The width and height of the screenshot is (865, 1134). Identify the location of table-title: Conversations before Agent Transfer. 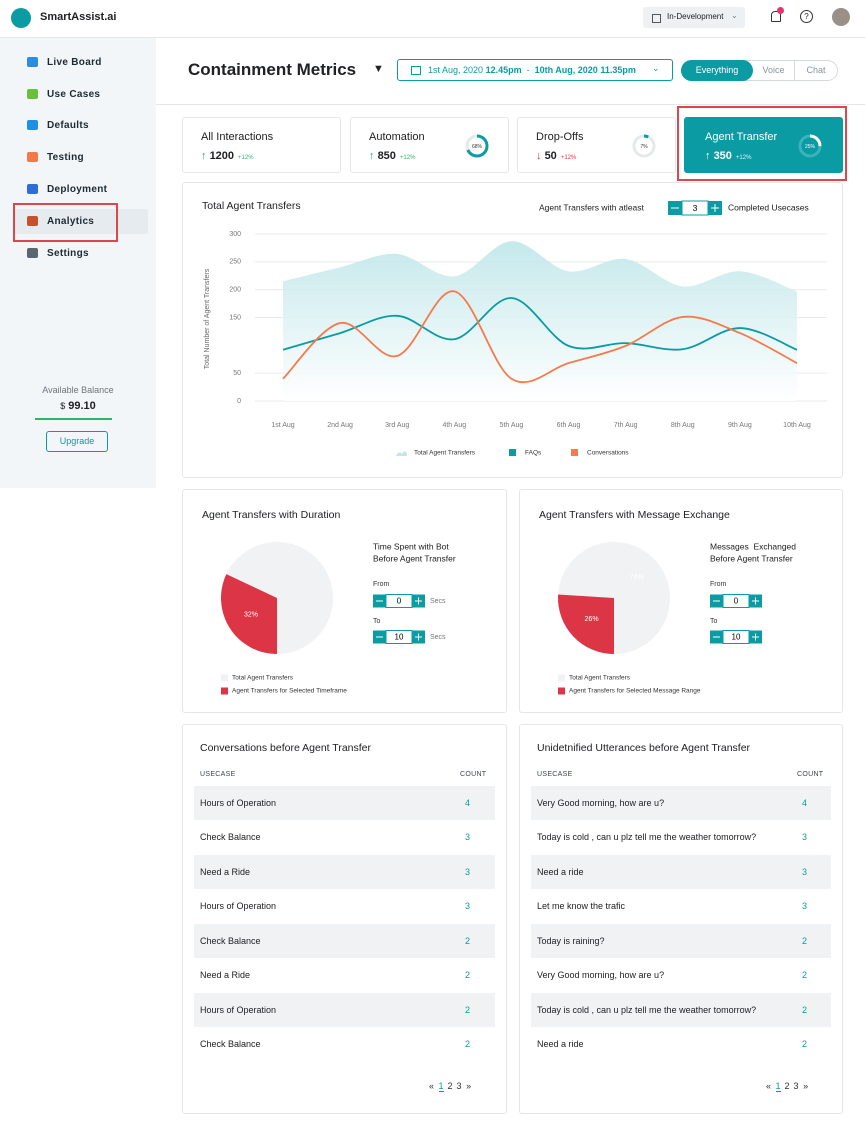
(286, 748).